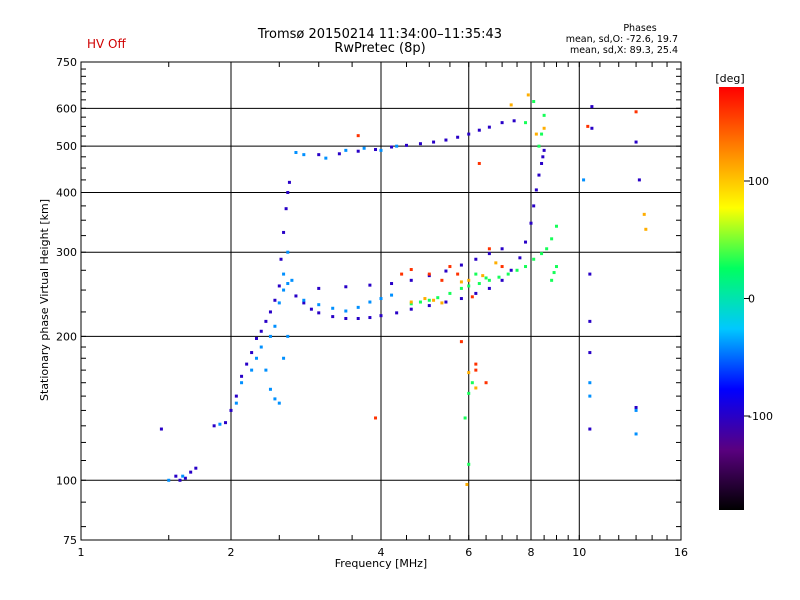  What do you see at coordinates (729, 78) in the screenshot?
I see `colorbar-label: [deg]` at bounding box center [729, 78].